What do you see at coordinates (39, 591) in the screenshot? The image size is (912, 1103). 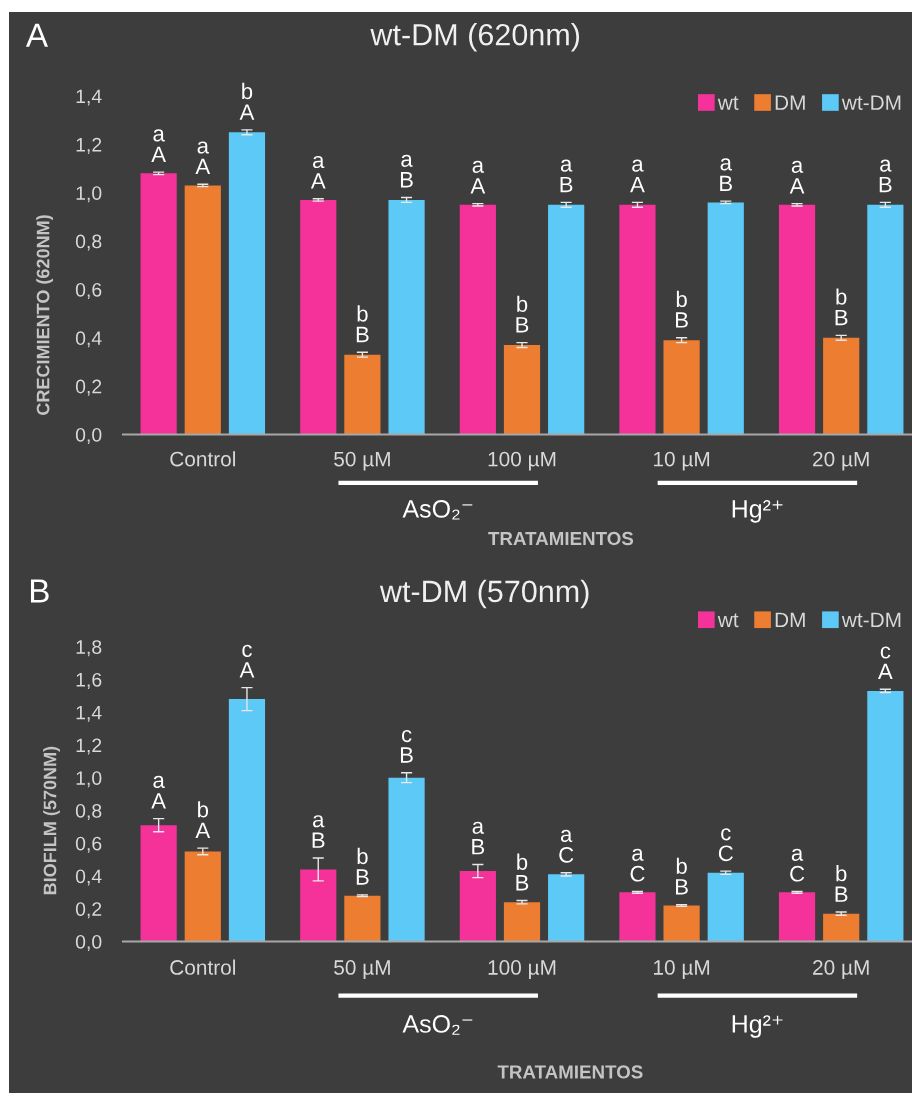 I see `text: B` at bounding box center [39, 591].